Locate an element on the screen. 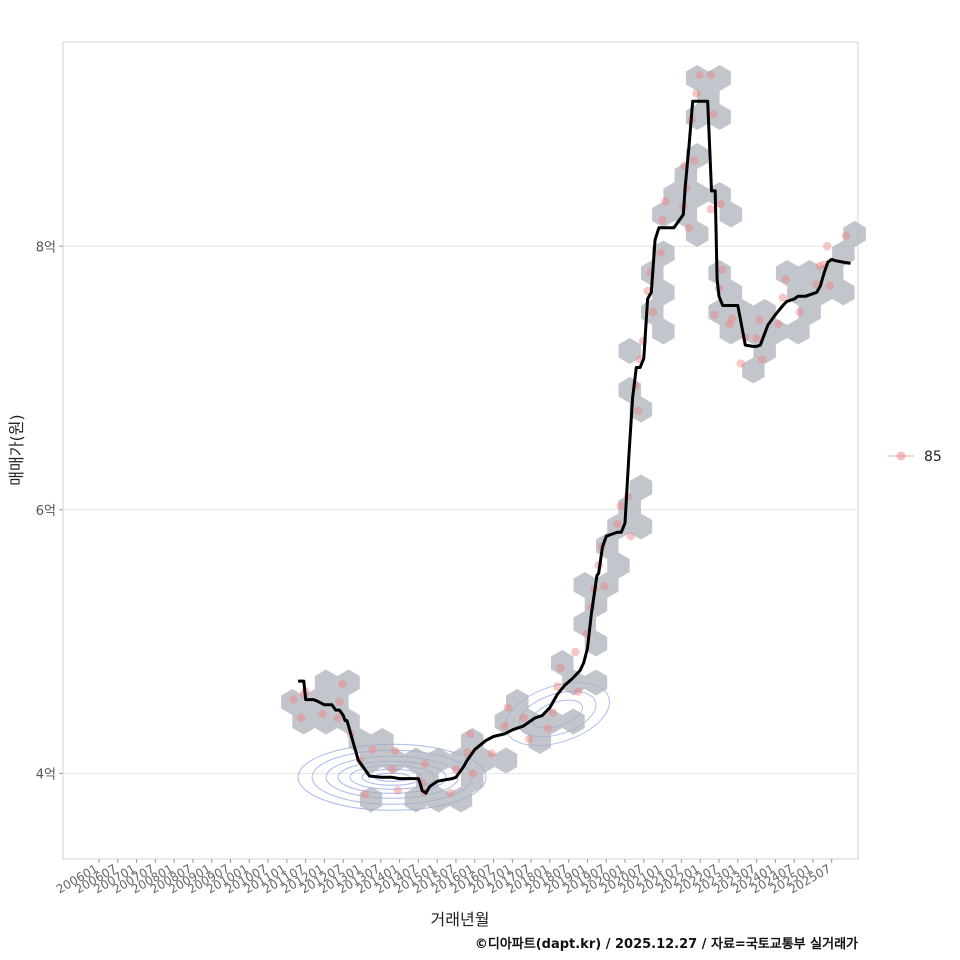  legend-label: 85 is located at coordinates (933, 457).